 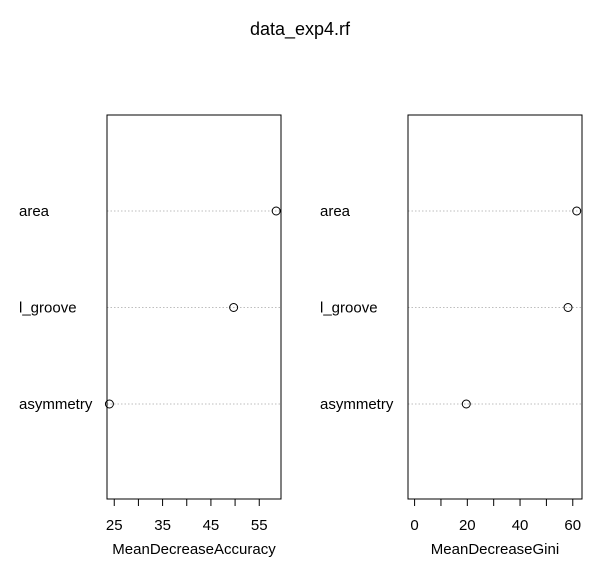 What do you see at coordinates (162, 525) in the screenshot?
I see `x-tick-label: 35` at bounding box center [162, 525].